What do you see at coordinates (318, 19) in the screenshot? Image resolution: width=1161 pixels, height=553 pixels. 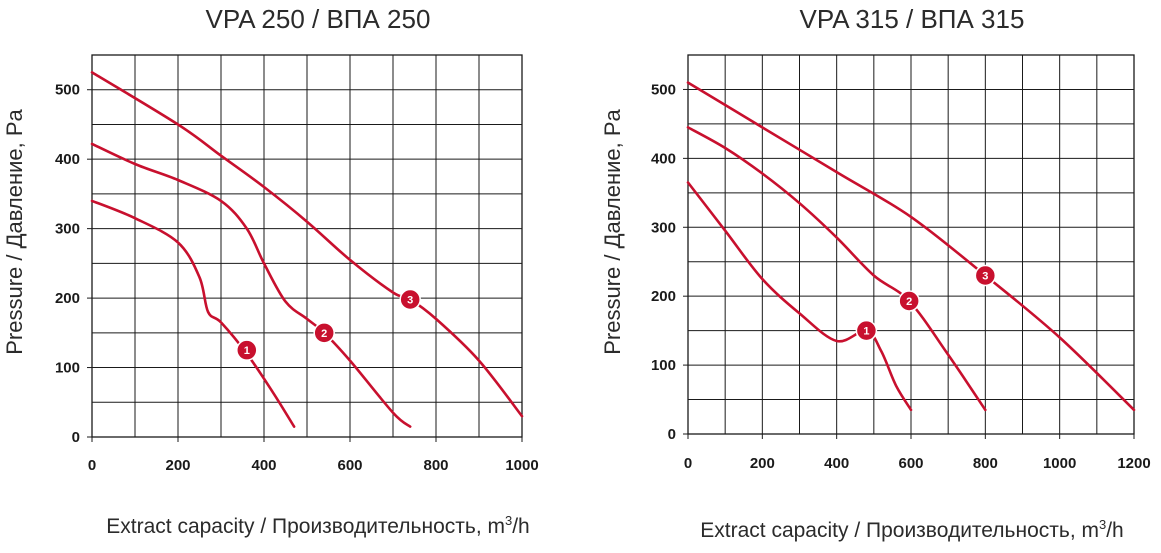 I see `chart-title: VPA 250 / ВПА 250` at bounding box center [318, 19].